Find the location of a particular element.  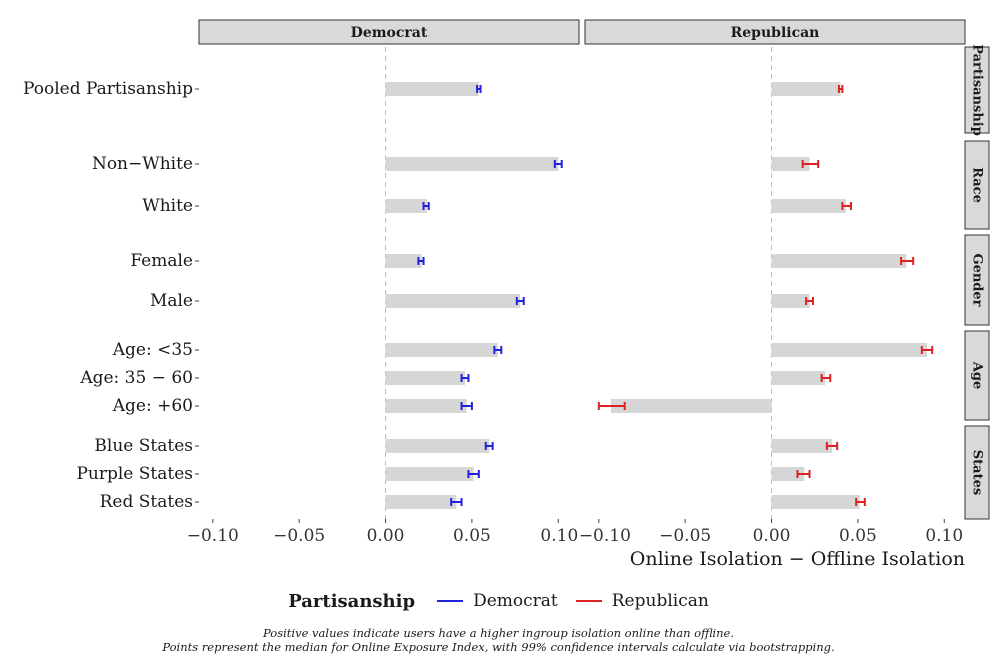

bar-democrat-female is located at coordinates (403, 261).